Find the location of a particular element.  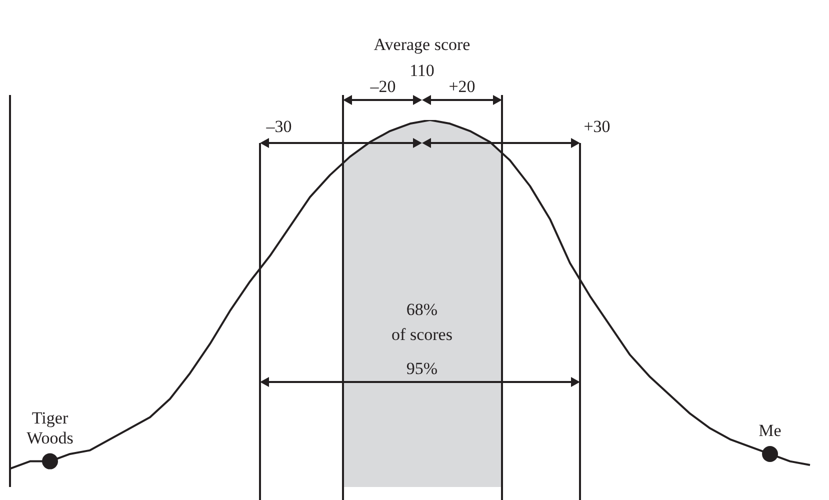

text: +20 is located at coordinates (462, 86).